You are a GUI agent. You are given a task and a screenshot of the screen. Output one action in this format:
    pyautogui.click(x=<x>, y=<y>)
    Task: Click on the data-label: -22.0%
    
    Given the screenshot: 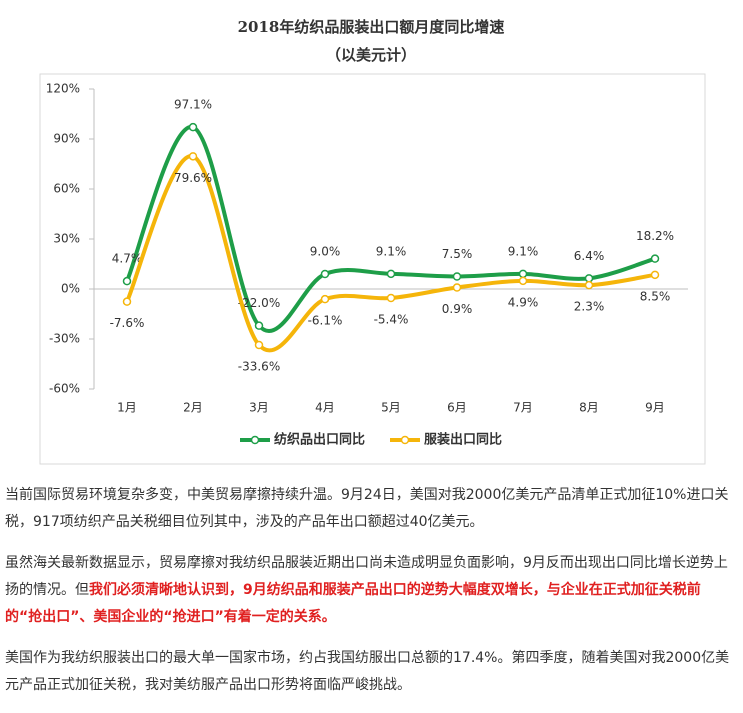 What is the action you would take?
    pyautogui.click(x=259, y=303)
    